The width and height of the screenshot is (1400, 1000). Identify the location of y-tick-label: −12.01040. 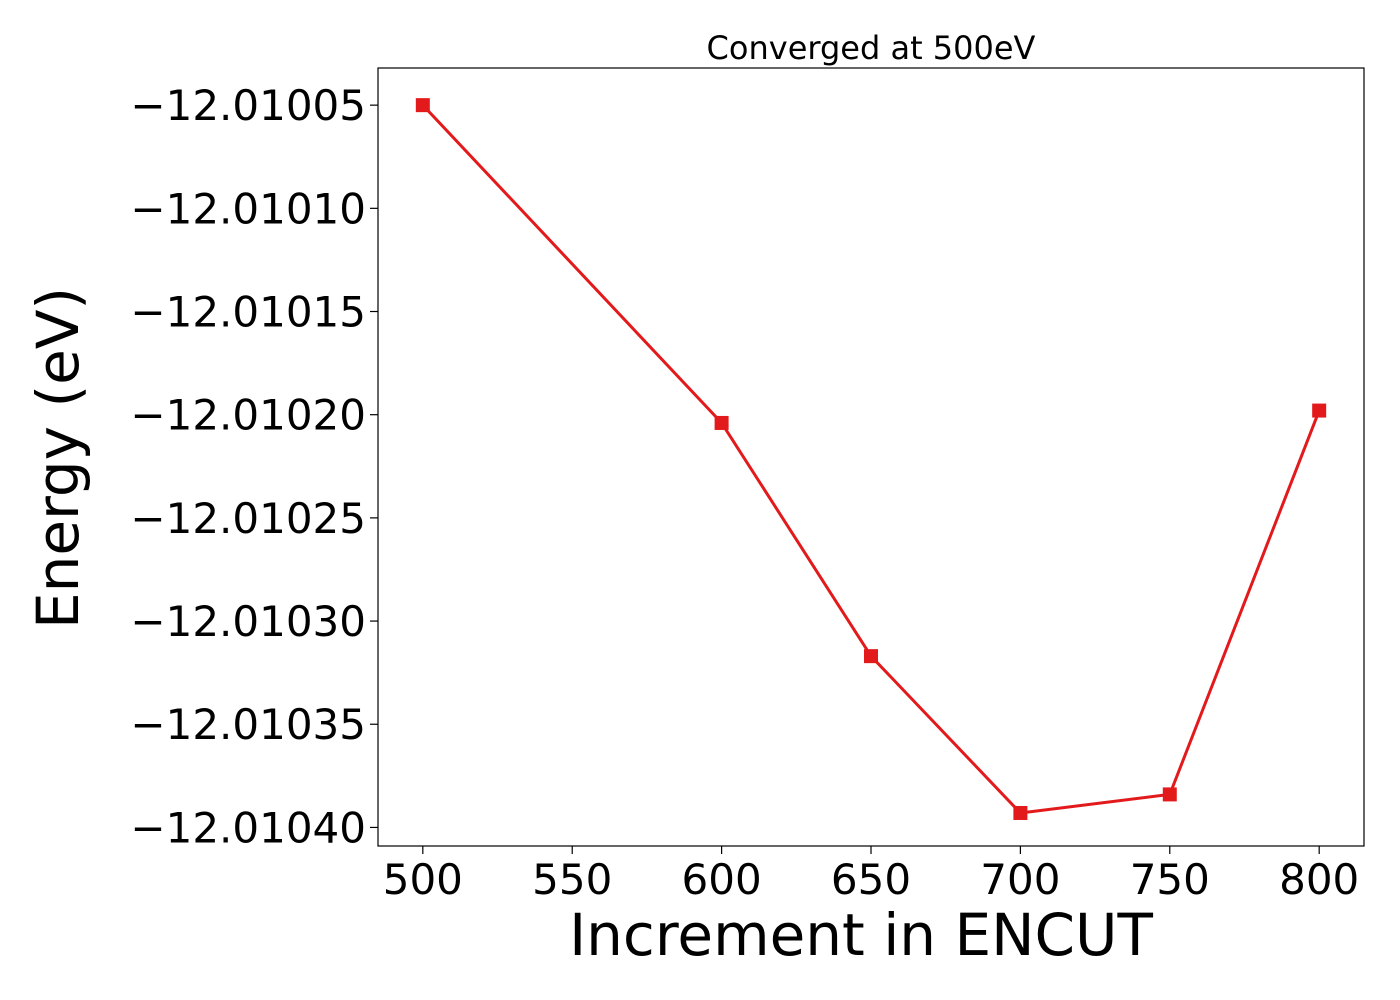
(248, 827).